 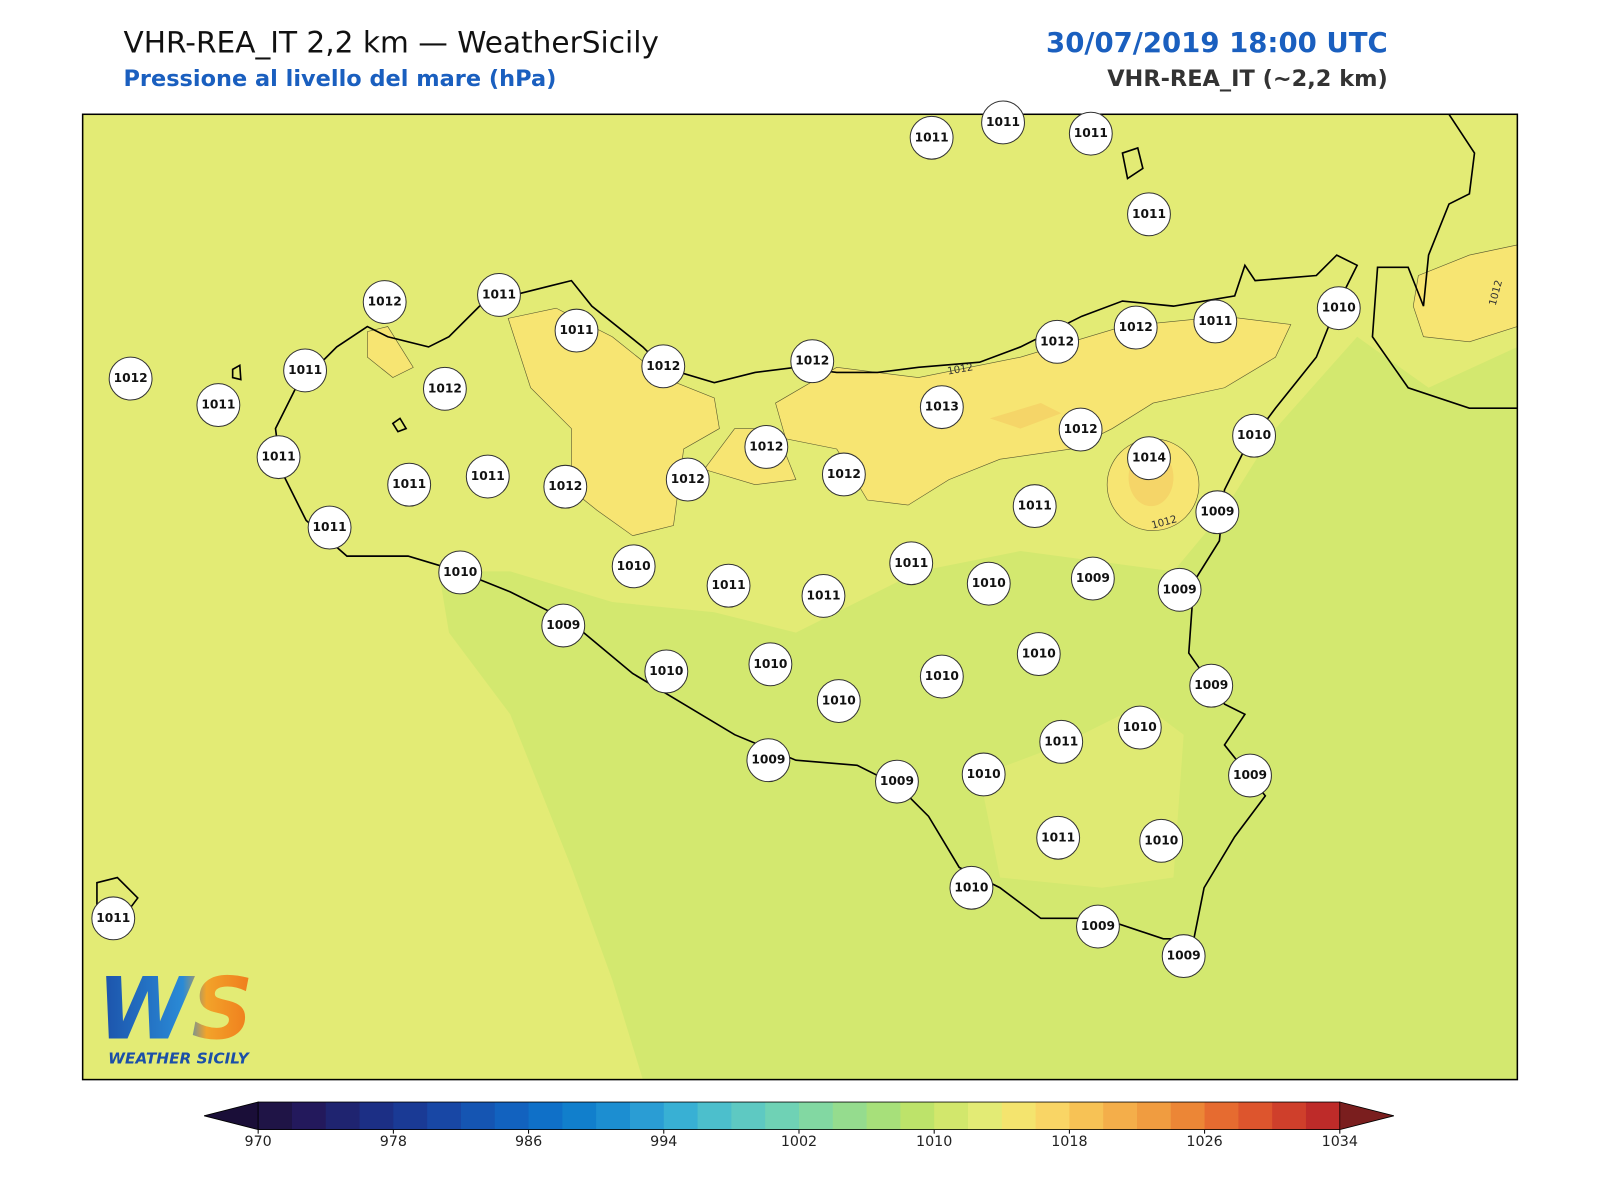 What do you see at coordinates (960, 369) in the screenshot?
I see `contour-label: 1012` at bounding box center [960, 369].